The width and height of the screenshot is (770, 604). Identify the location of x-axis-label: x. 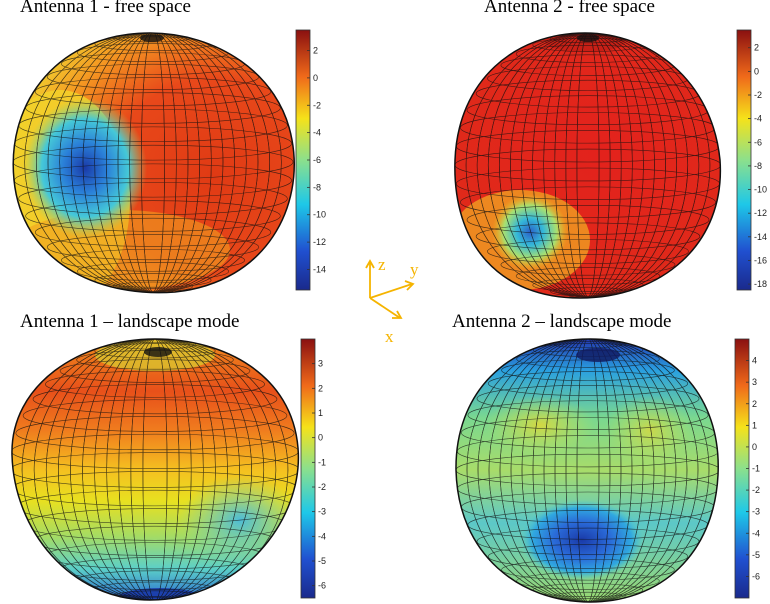
(389, 336).